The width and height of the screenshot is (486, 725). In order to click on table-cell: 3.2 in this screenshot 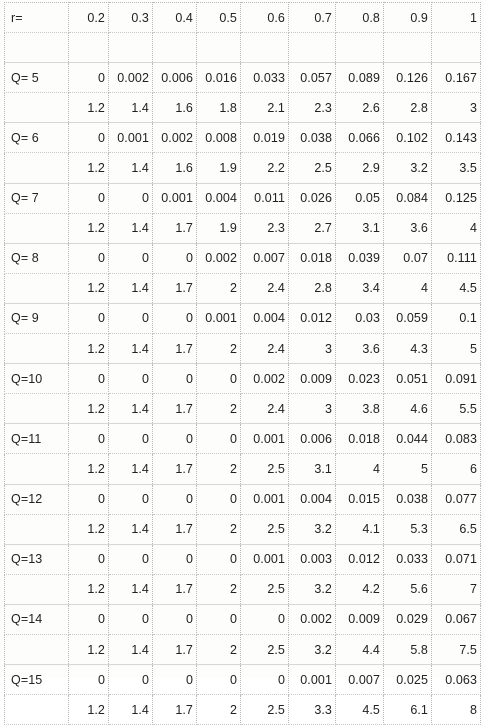, I will do `click(312, 529)`.